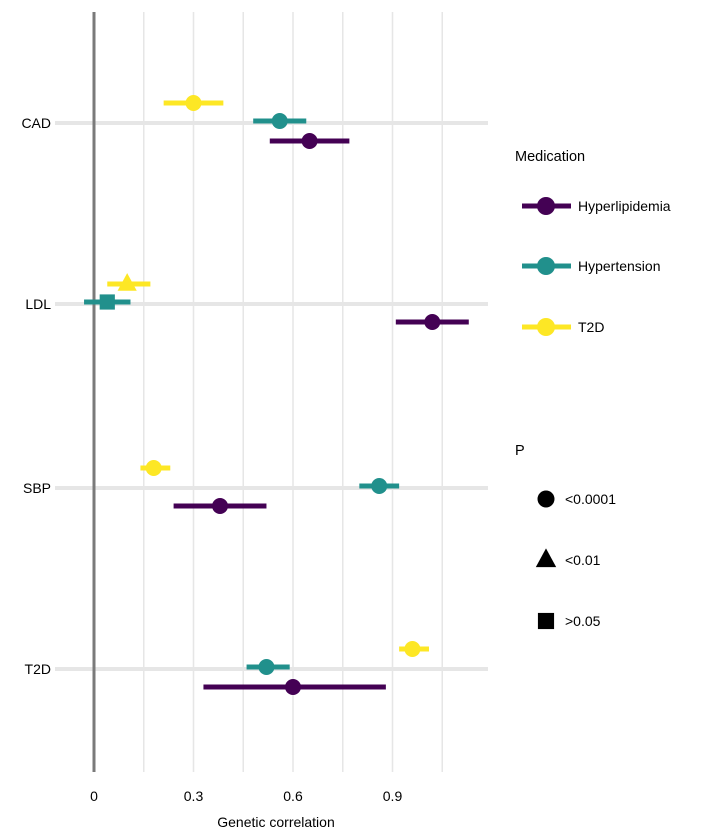 The height and width of the screenshot is (831, 707). What do you see at coordinates (593, 242) in the screenshot?
I see `medication-legend: Medication Hyperlipidemia Hypertension T2D` at bounding box center [593, 242].